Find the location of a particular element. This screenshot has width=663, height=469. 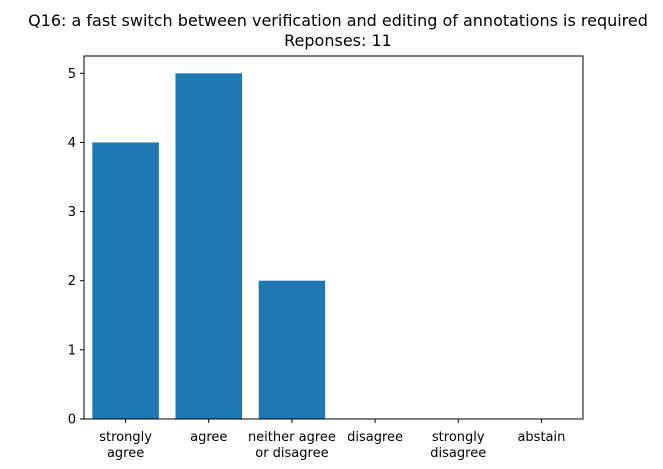

x-tick-label: abstain is located at coordinates (541, 437).